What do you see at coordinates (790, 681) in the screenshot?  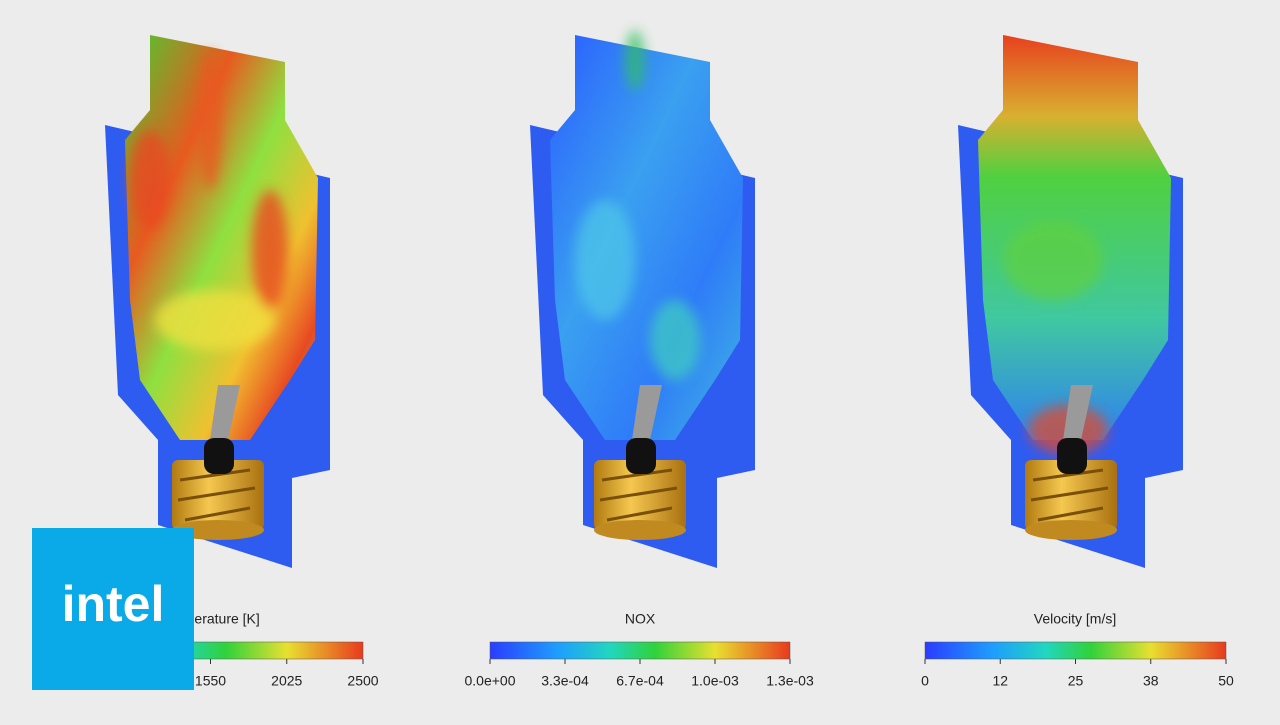 I see `tick-label: 1.3e-03` at bounding box center [790, 681].